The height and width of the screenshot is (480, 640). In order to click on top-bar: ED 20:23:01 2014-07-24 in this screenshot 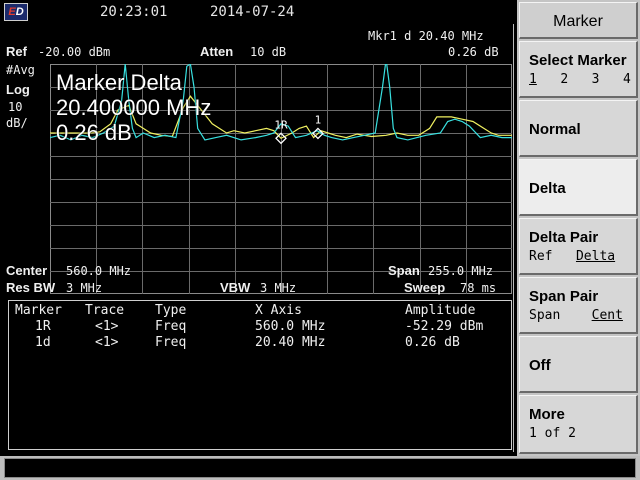, I will do `click(258, 12)`.